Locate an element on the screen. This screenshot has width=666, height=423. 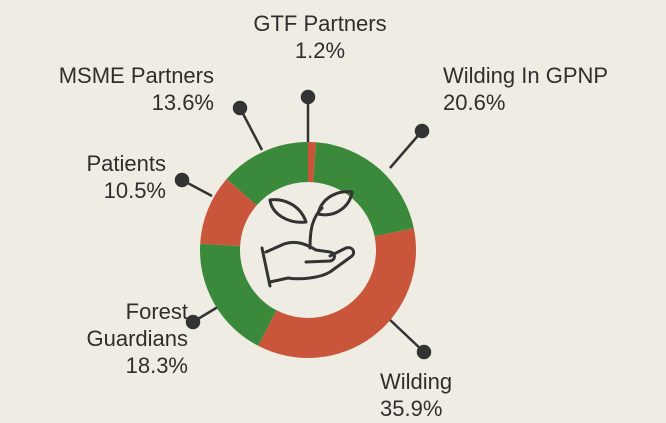
segment-name: MSME Partners is located at coordinates (136, 75).